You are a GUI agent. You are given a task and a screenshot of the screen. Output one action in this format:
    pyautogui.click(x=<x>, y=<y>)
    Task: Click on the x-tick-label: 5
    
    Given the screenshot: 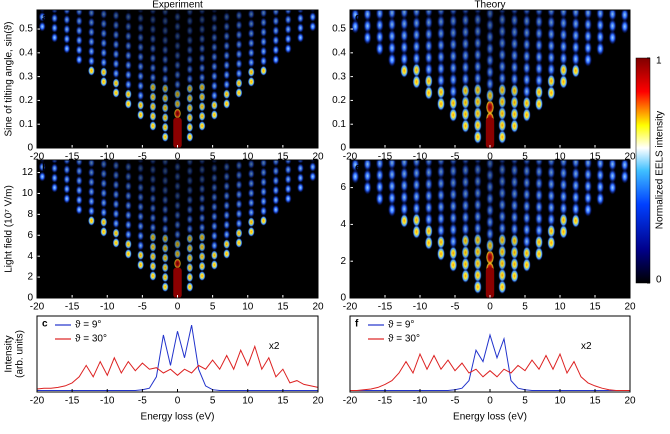 What is the action you would take?
    pyautogui.click(x=525, y=401)
    